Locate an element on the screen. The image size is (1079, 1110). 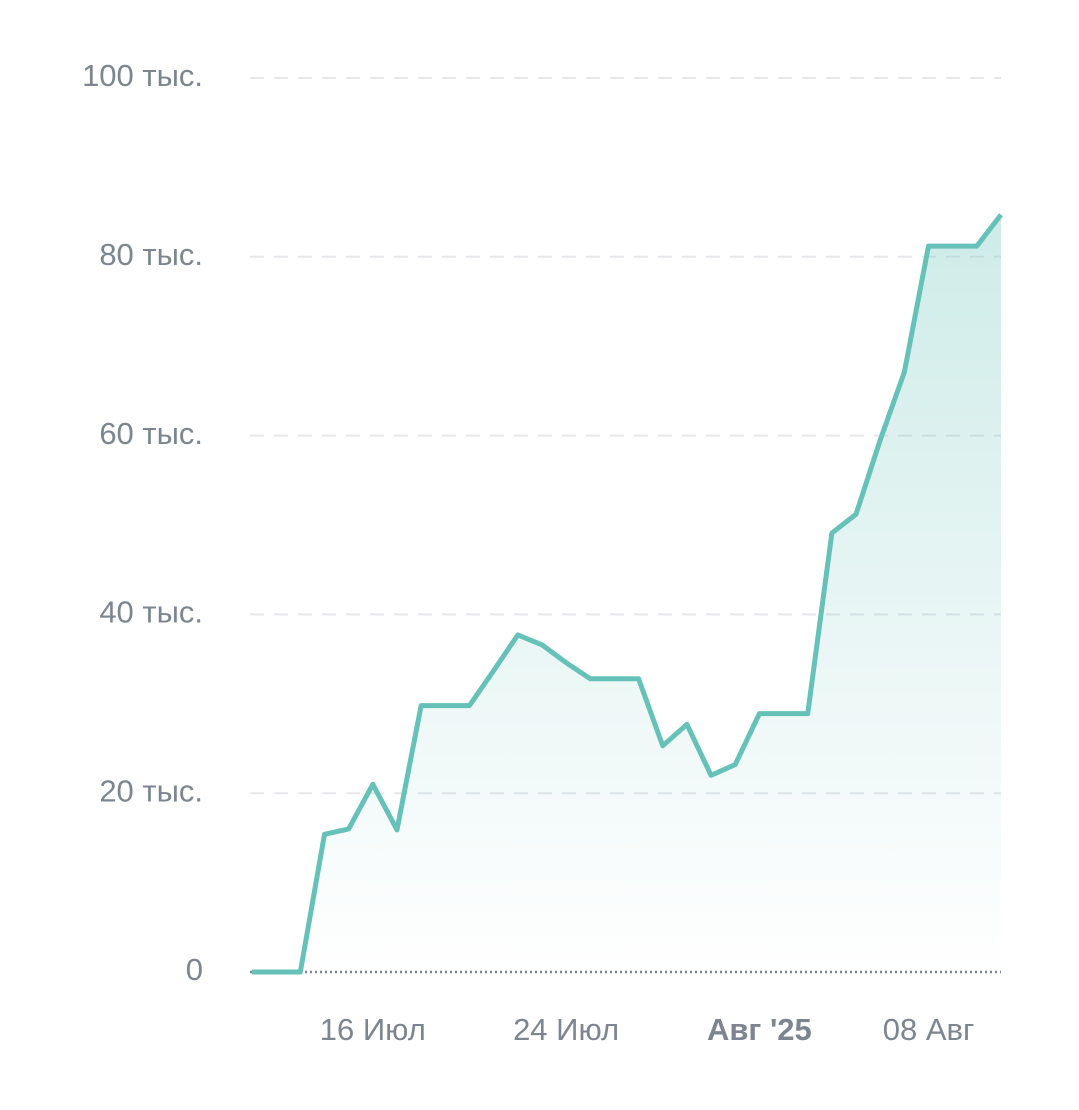
x-tick-label: Авг '25 is located at coordinates (759, 1029).